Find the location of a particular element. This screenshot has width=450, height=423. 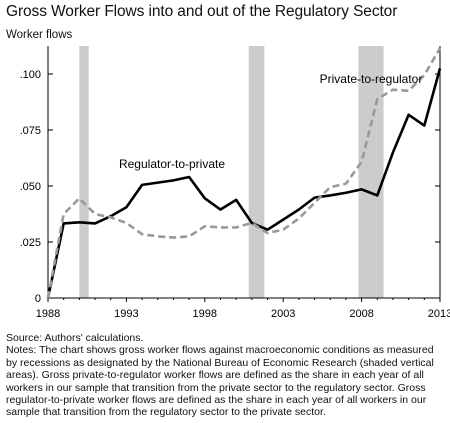

x-tick-label: 2003 is located at coordinates (283, 314).